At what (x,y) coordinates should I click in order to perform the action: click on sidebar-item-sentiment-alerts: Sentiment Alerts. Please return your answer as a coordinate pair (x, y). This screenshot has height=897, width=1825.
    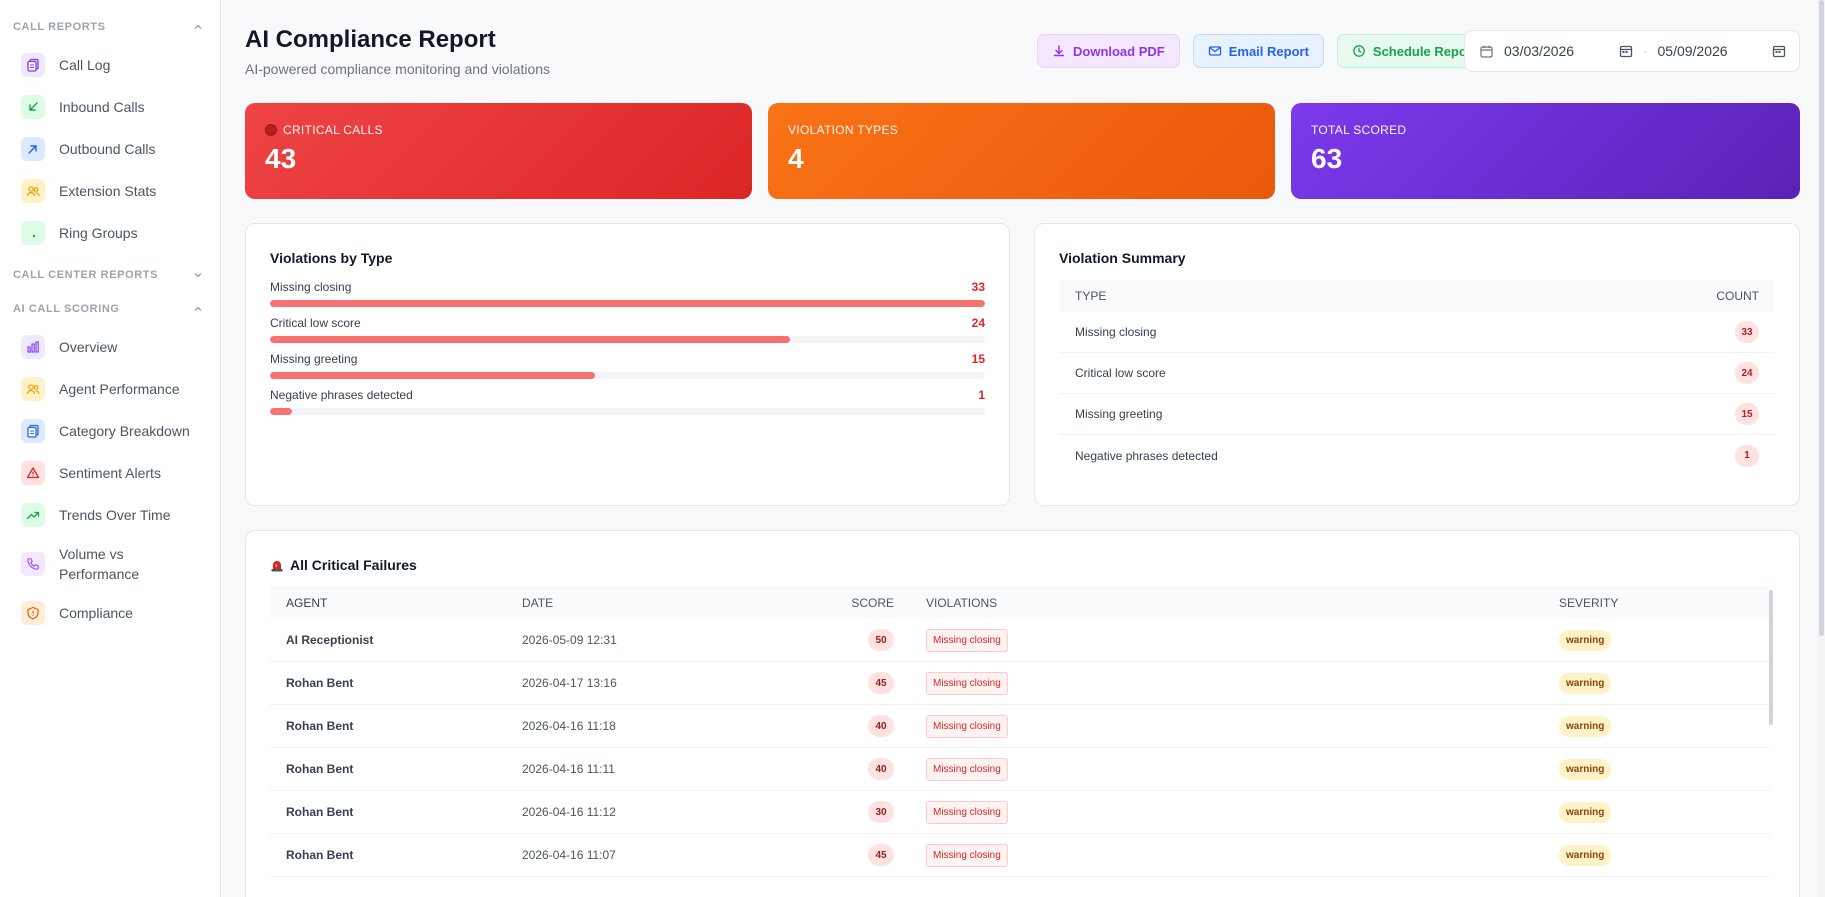
    Looking at the image, I should click on (110, 473).